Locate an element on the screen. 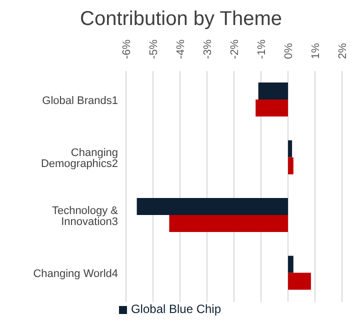 Image resolution: width=362 pixels, height=325 pixels. x-tick-label: -5% is located at coordinates (154, 49).